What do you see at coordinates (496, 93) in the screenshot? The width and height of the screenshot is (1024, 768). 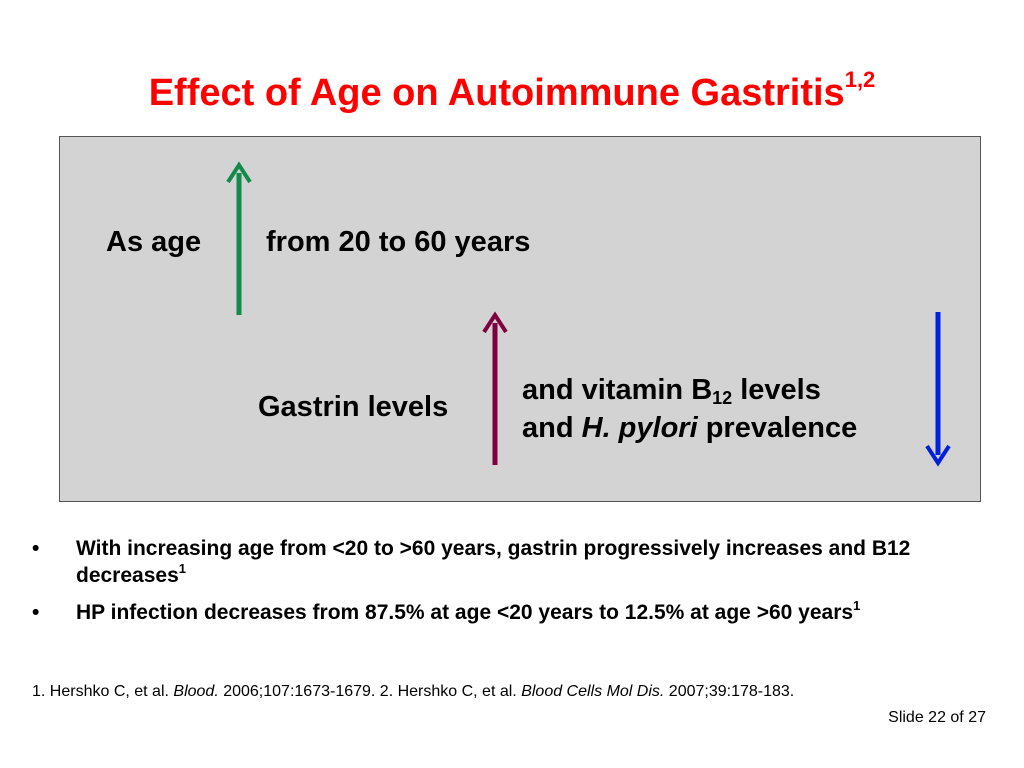 I see `title-text: Effect of Age on Autoimmune Gastritis` at bounding box center [496, 93].